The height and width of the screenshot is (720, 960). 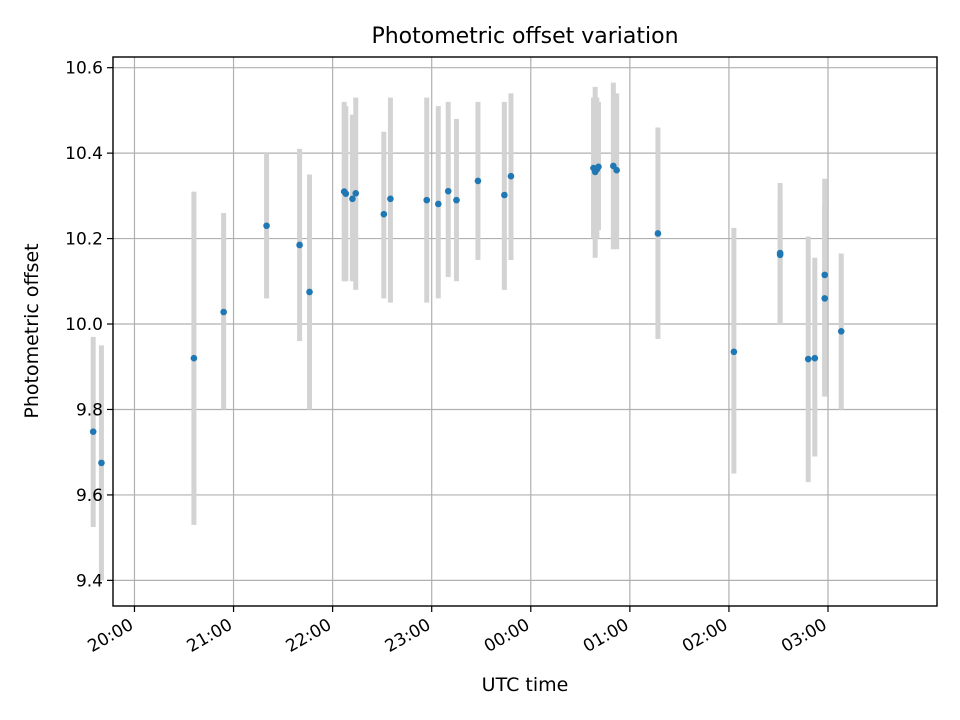 I want to click on y-axis-label: Photometric offset, so click(x=32, y=330).